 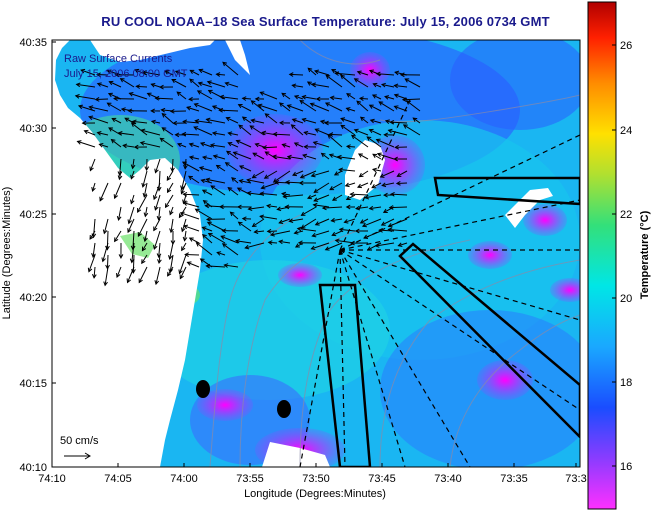 What do you see at coordinates (77, 456) in the screenshot?
I see `scale-arrow` at bounding box center [77, 456].